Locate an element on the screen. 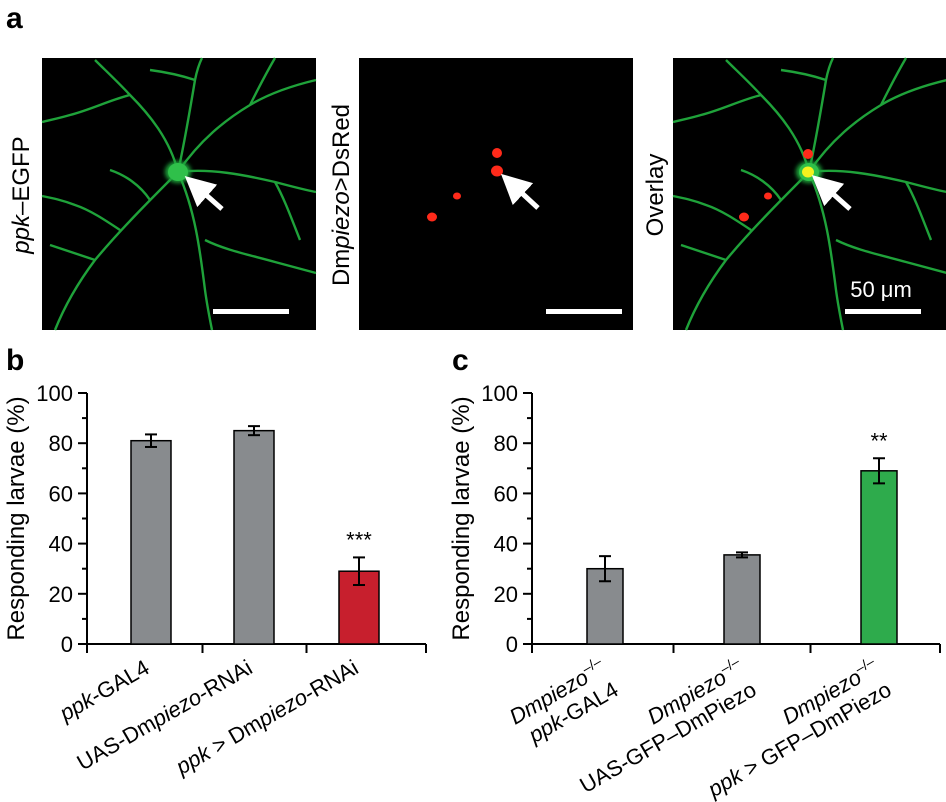 Image resolution: width=946 pixels, height=802 pixels. panel-letter-a: a is located at coordinates (14, 18).